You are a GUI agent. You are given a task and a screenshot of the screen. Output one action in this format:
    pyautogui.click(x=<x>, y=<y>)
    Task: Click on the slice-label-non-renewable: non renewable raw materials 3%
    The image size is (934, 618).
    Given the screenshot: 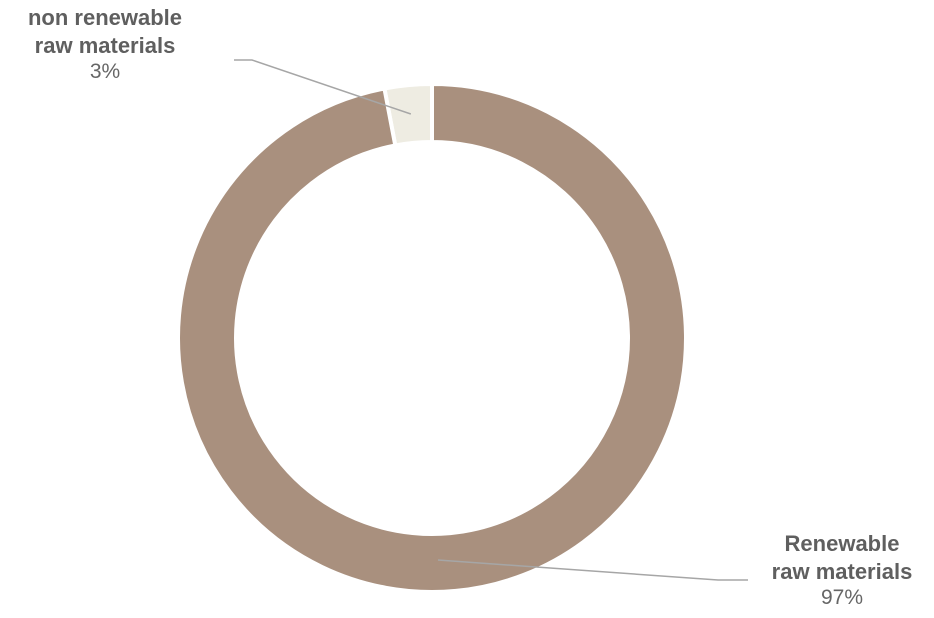 What is the action you would take?
    pyautogui.click(x=105, y=44)
    